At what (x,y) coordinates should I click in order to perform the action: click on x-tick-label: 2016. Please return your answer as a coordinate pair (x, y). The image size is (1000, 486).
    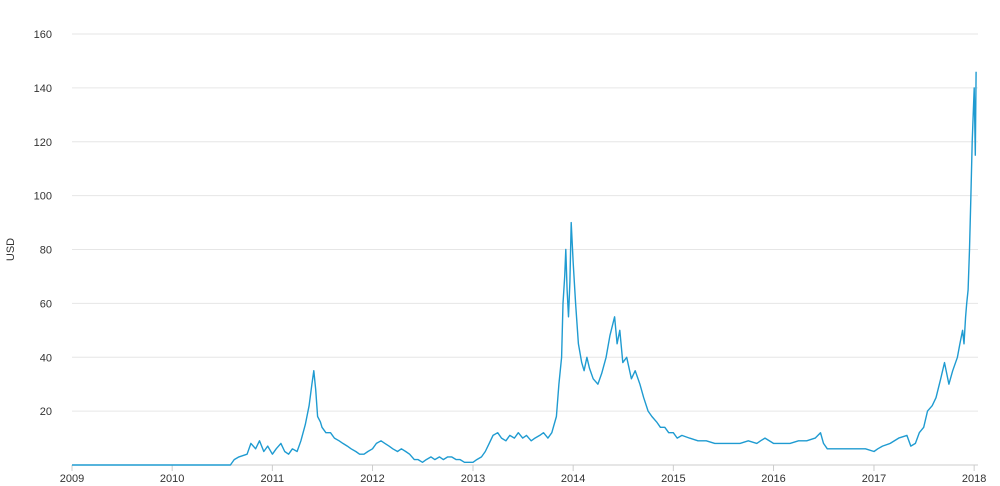
    Looking at the image, I should click on (773, 479).